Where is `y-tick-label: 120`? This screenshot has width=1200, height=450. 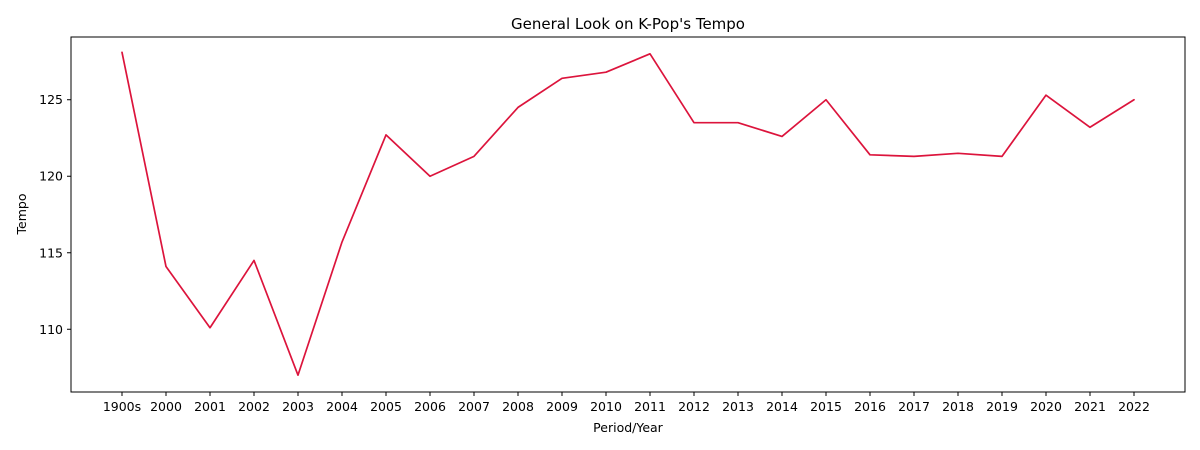 y-tick-label: 120 is located at coordinates (51, 176).